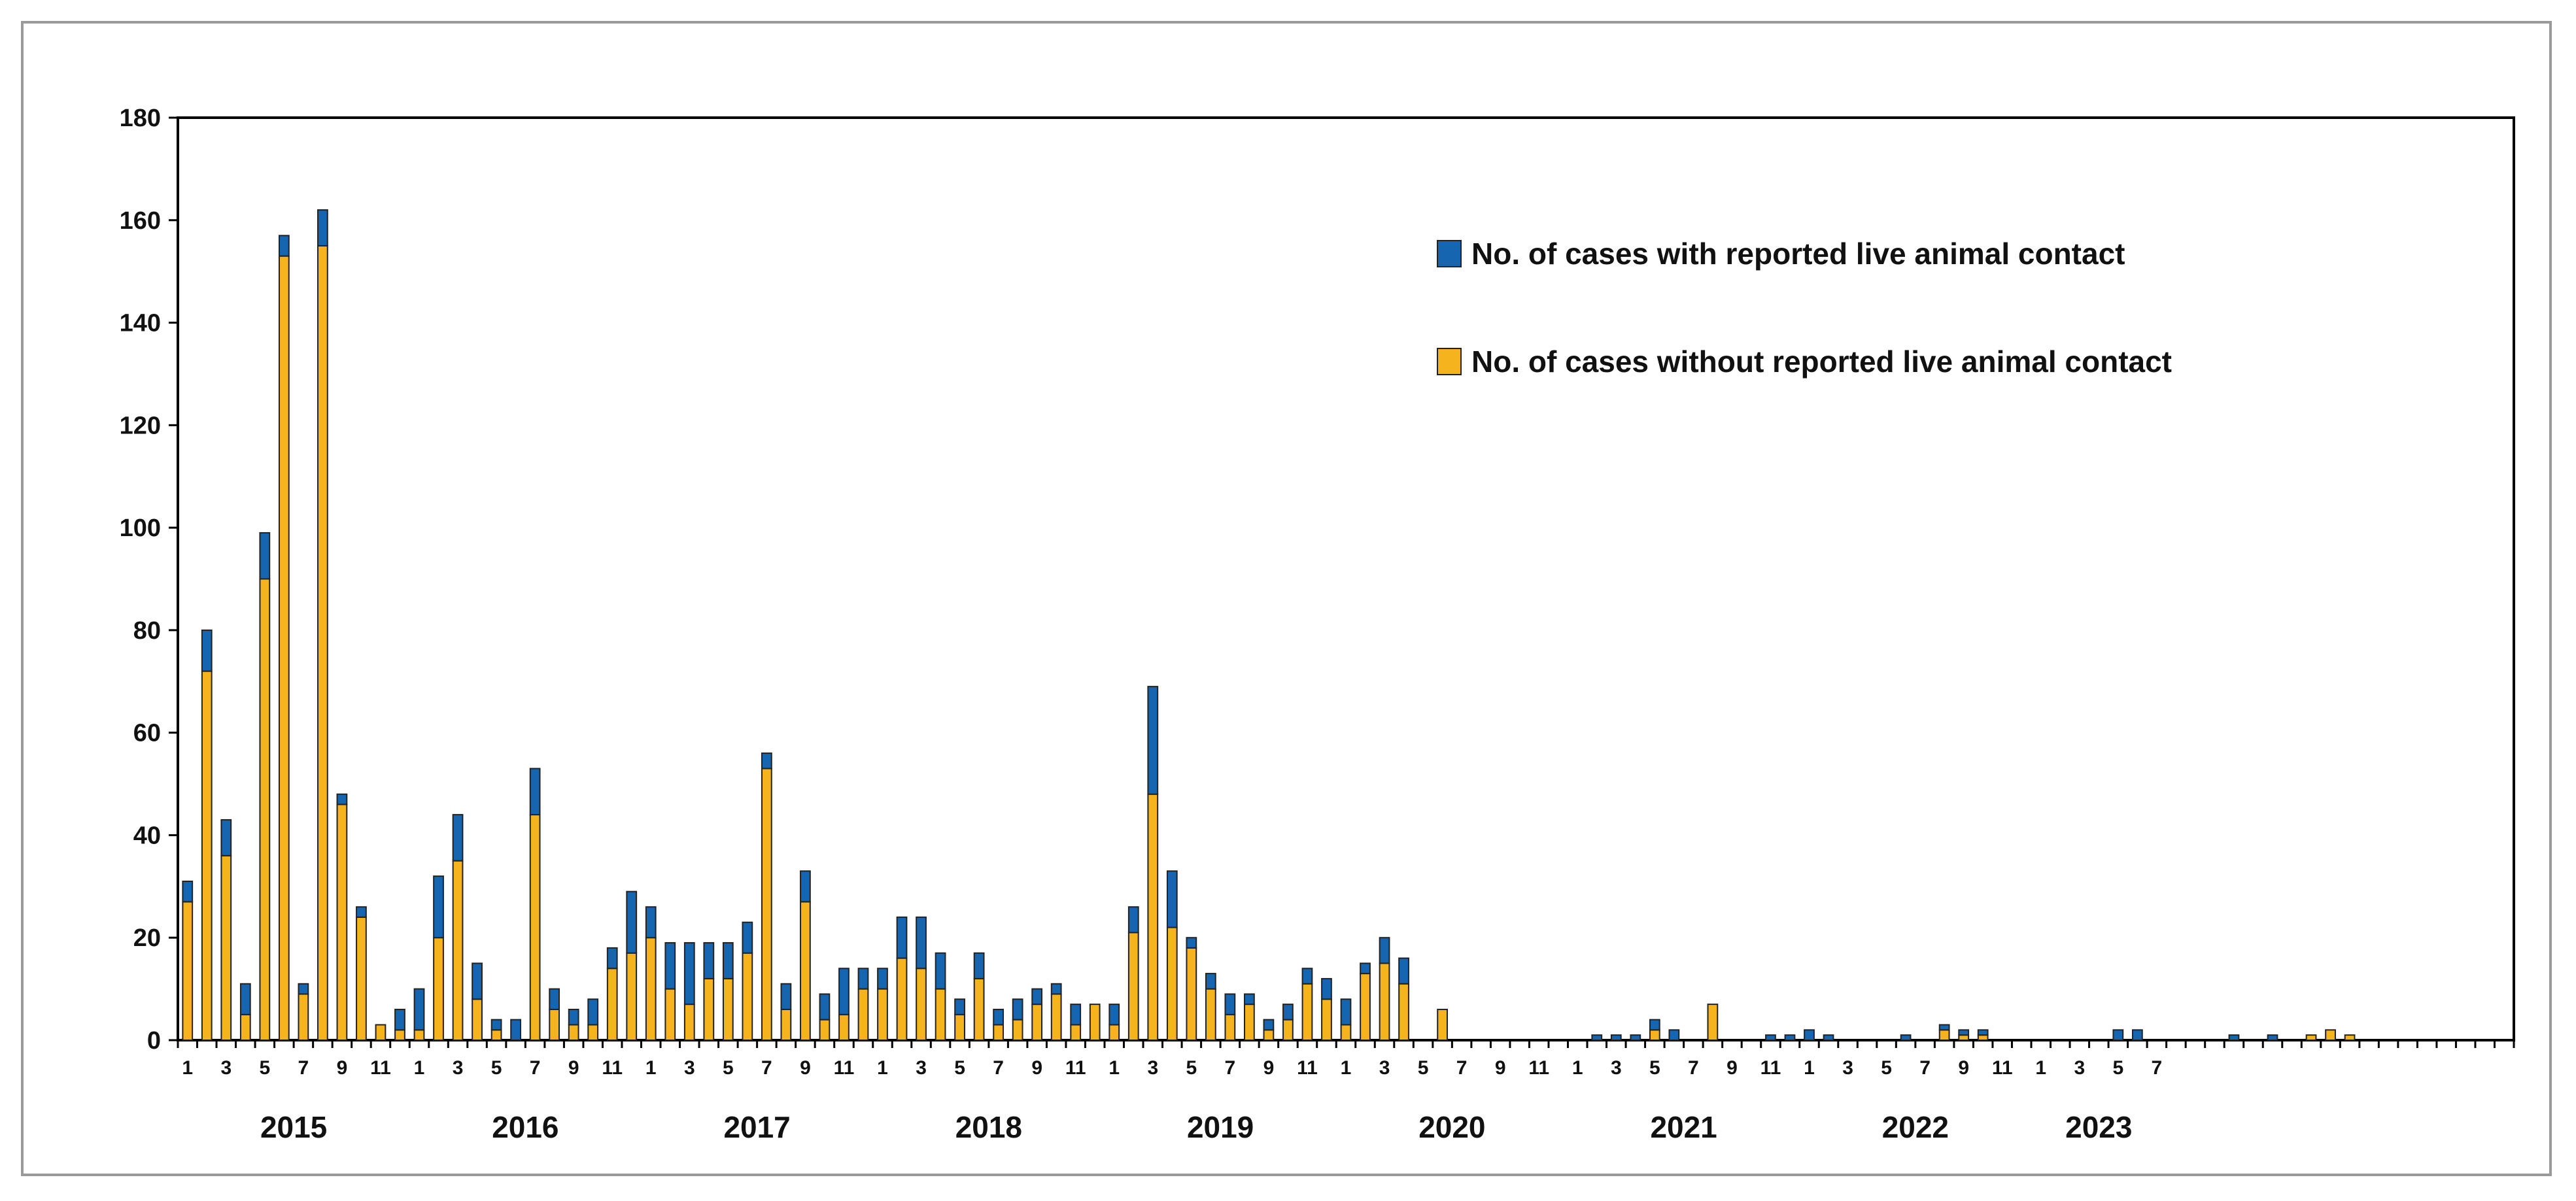 This screenshot has width=2576, height=1201. Describe the element at coordinates (141, 323) in the screenshot. I see `y-tick-label: 140` at that location.